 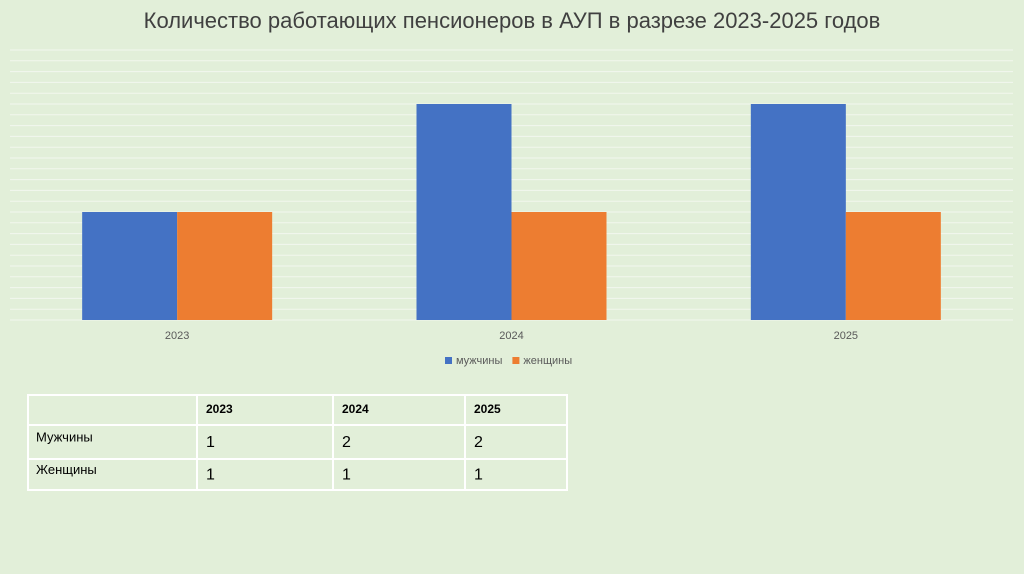 What do you see at coordinates (64, 436) in the screenshot?
I see `row-label: Мужчины` at bounding box center [64, 436].